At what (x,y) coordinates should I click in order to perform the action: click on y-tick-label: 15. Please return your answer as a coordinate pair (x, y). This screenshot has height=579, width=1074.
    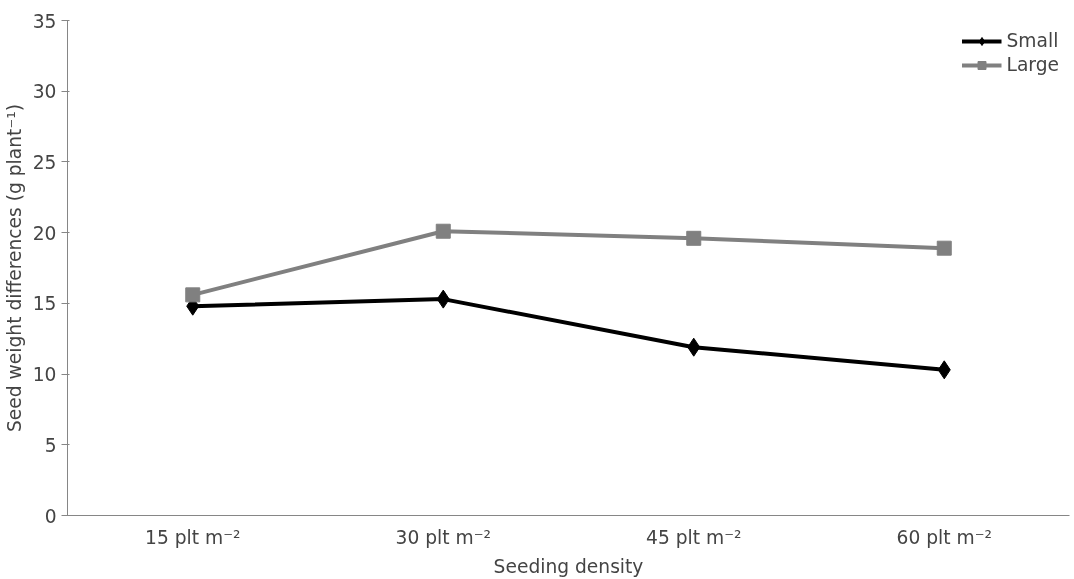
    Looking at the image, I should click on (44, 304).